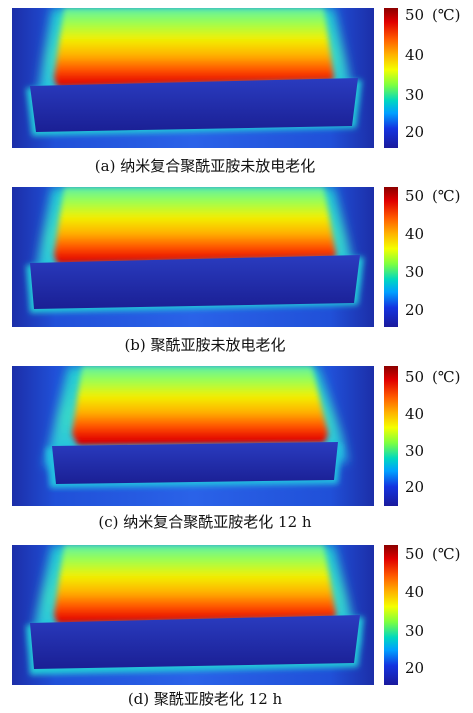 The height and width of the screenshot is (713, 473). What do you see at coordinates (391, 257) in the screenshot?
I see `colorbar-b` at bounding box center [391, 257].